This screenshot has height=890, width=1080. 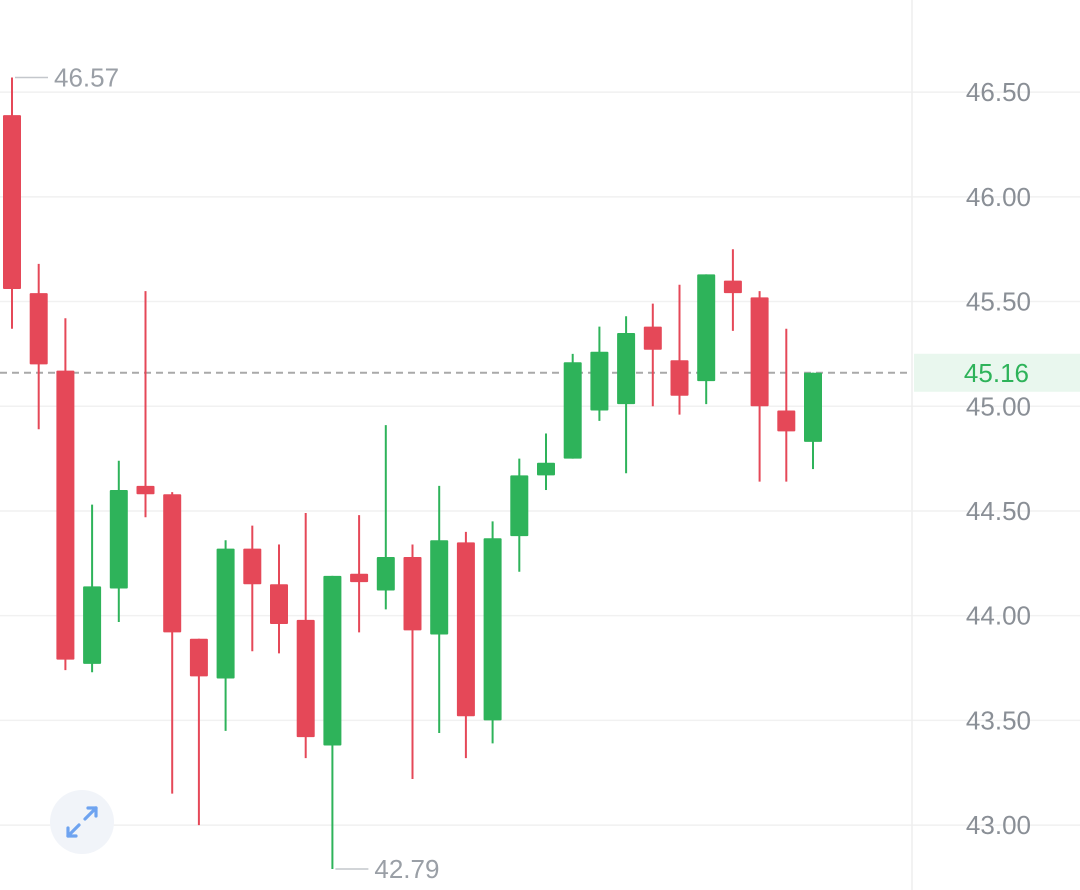 I want to click on last-price-layer: 45.16, so click(x=540, y=372).